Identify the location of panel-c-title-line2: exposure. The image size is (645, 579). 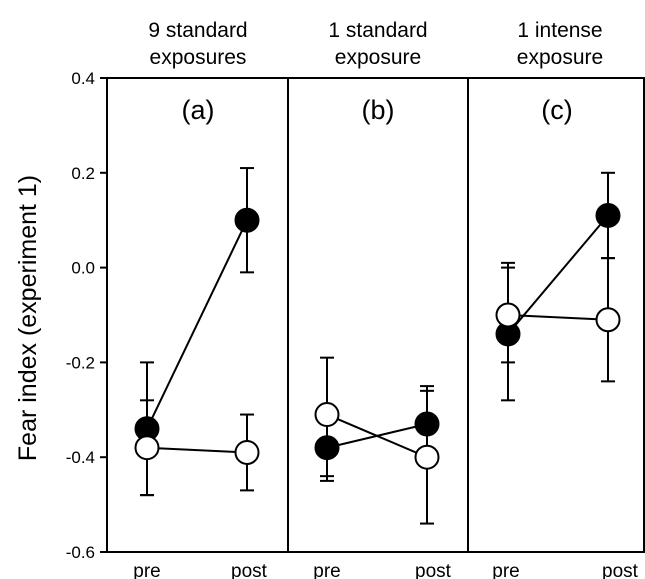
(560, 57).